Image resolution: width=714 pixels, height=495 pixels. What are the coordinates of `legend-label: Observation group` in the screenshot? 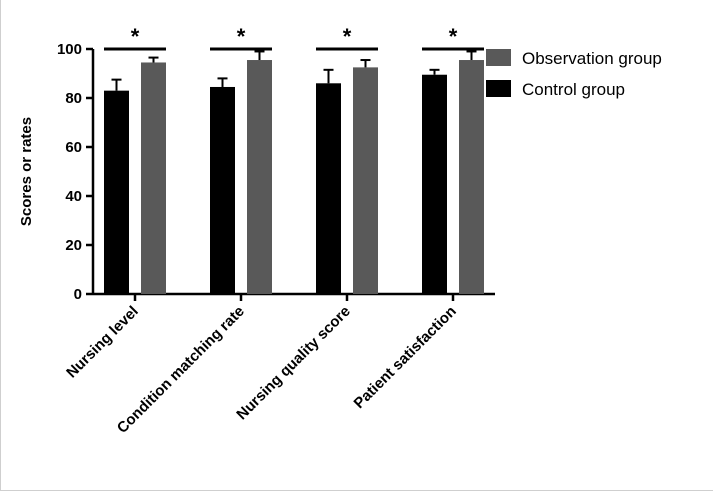 It's located at (592, 58).